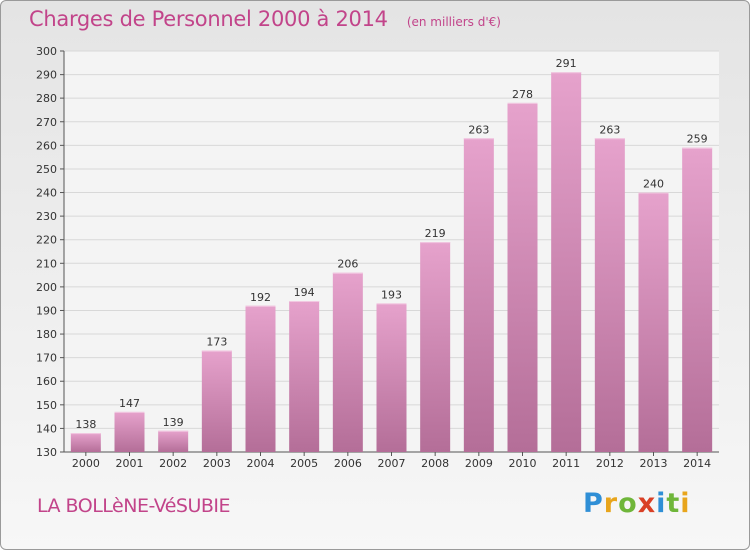 The image size is (750, 550). Describe the element at coordinates (566, 63) in the screenshot. I see `bar-value-label: 291` at that location.